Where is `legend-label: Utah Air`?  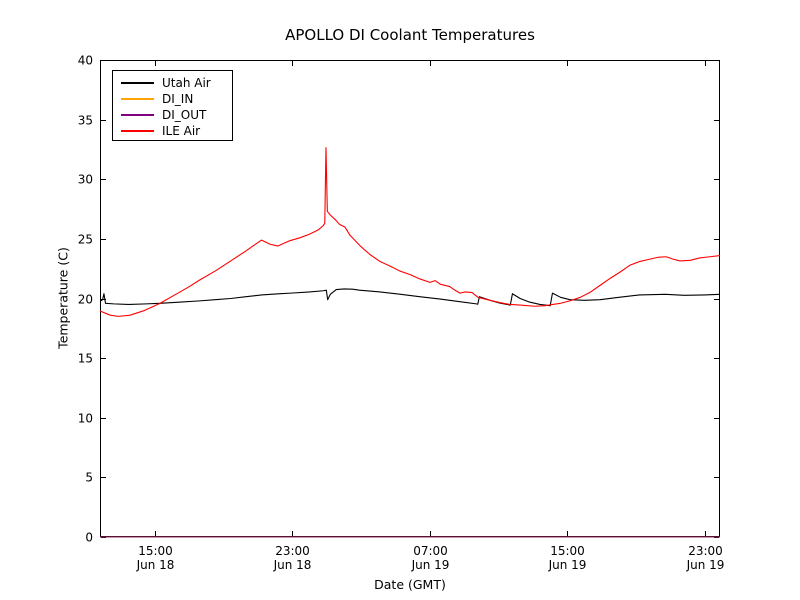
legend-label: Utah Air is located at coordinates (186, 83).